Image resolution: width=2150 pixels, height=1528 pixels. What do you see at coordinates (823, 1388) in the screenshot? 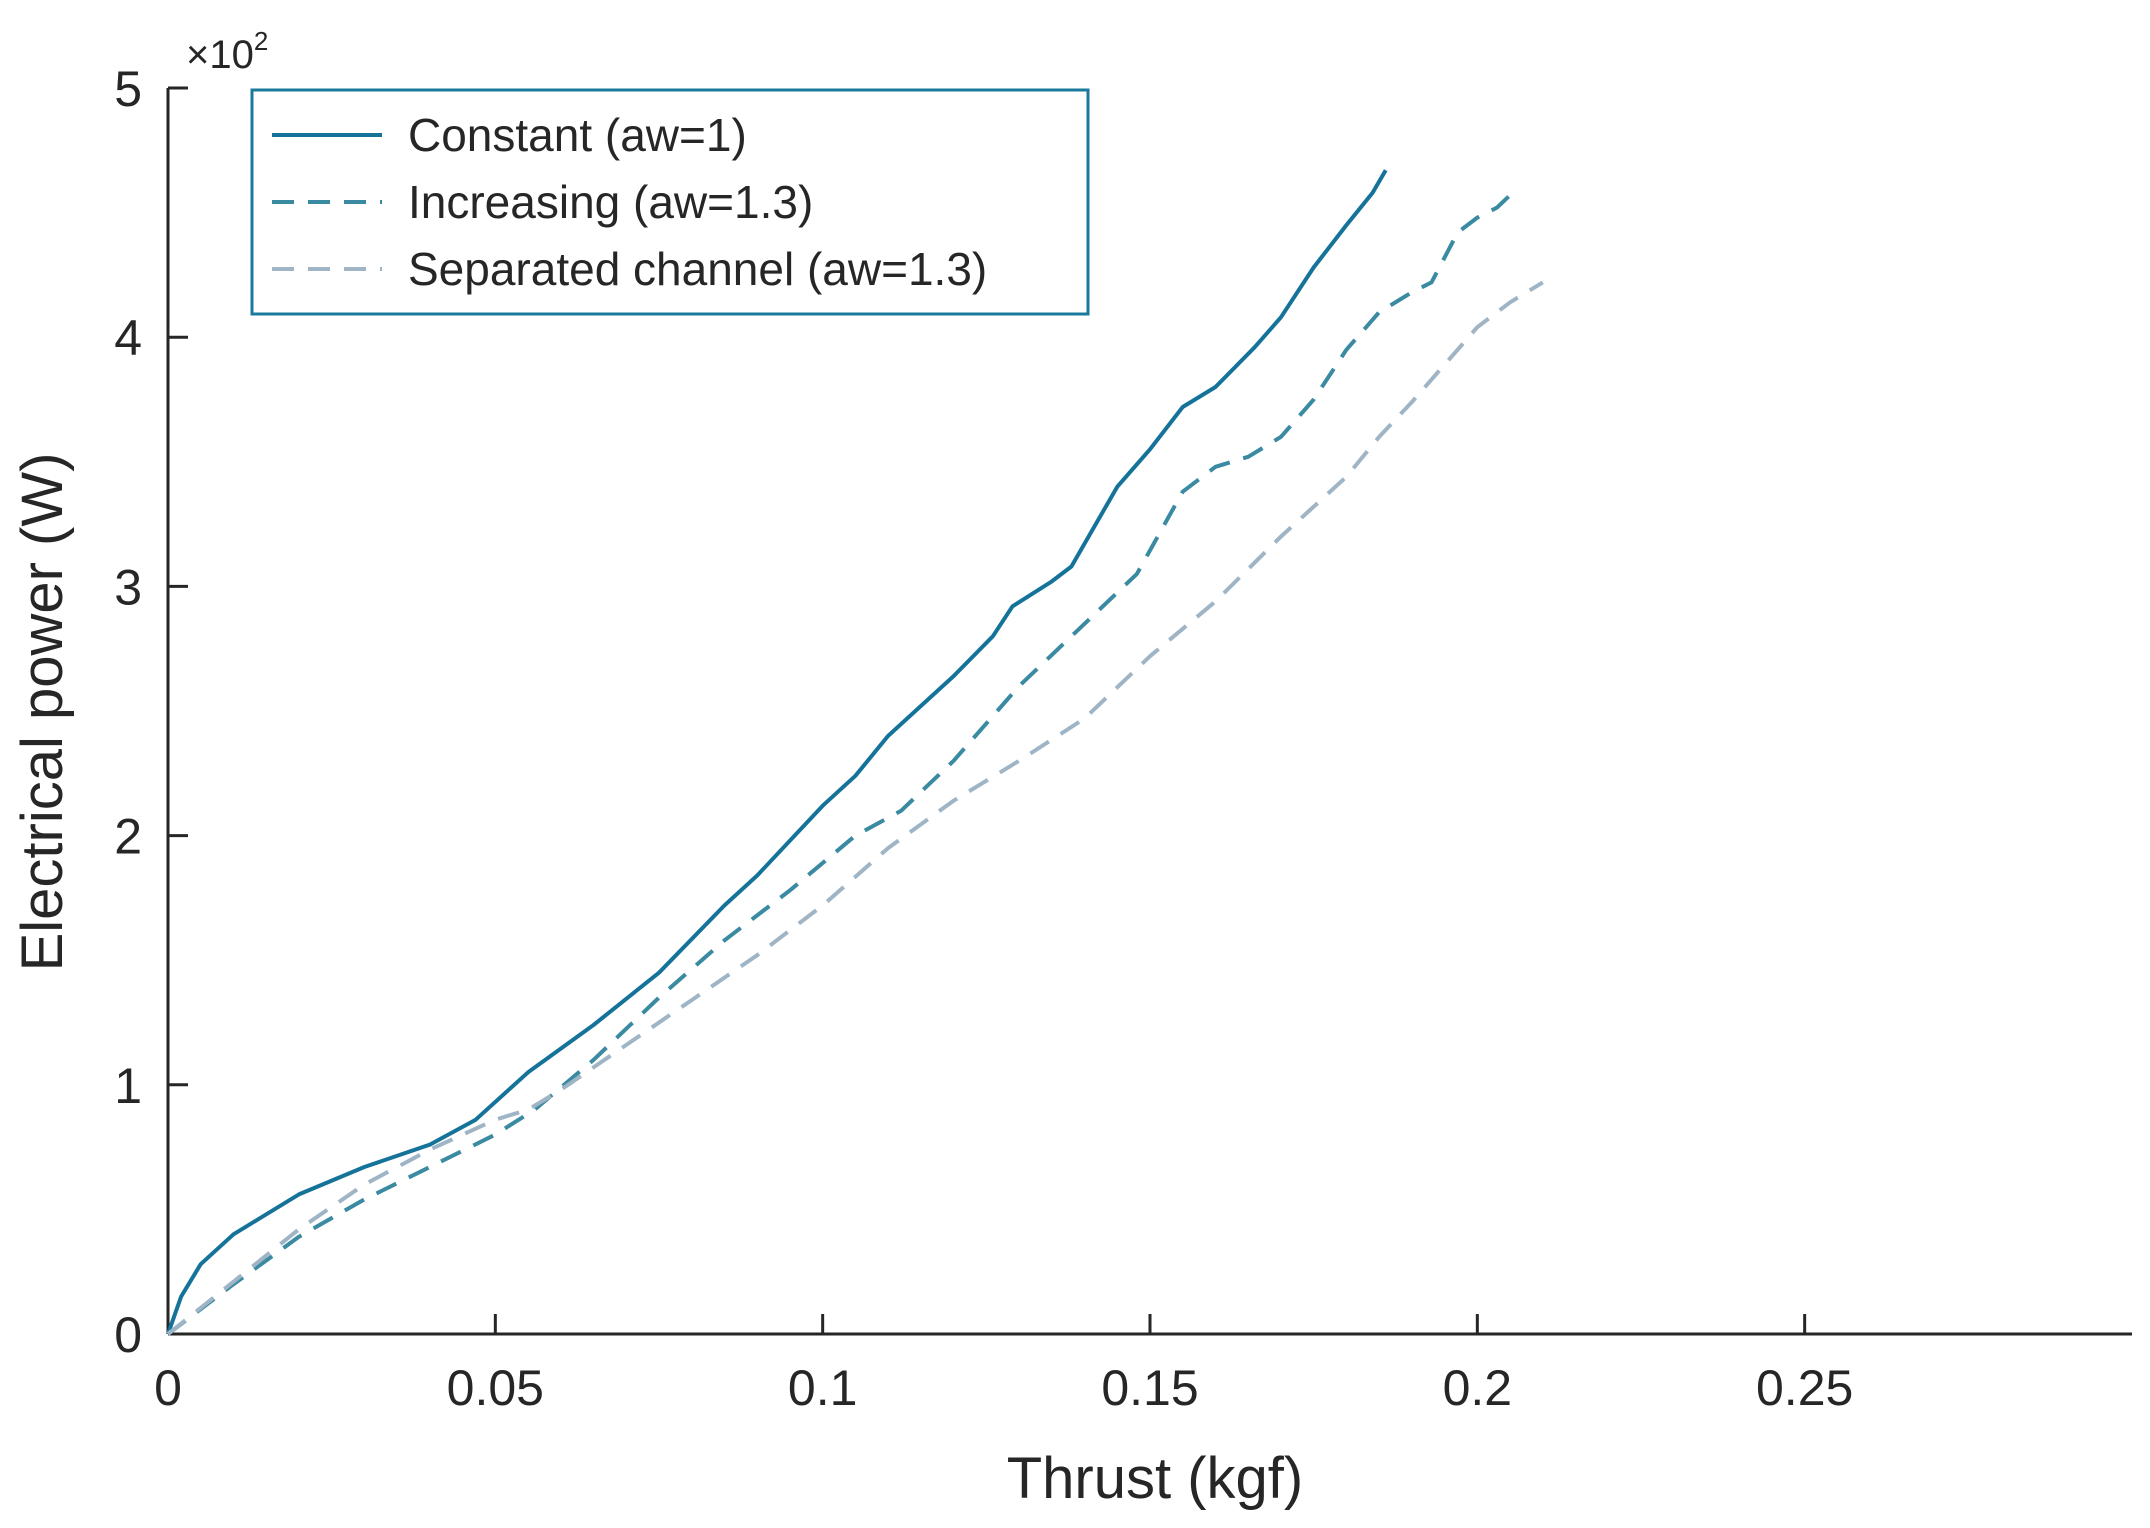
I see `x-tick-label: 0.1` at bounding box center [823, 1388].